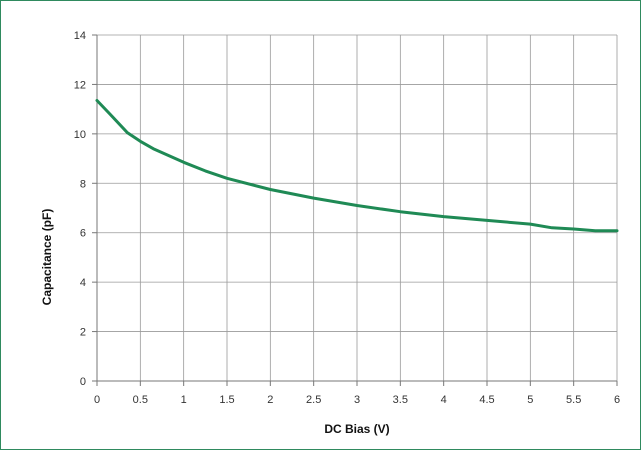  I want to click on x-tick-label: 3, so click(357, 400).